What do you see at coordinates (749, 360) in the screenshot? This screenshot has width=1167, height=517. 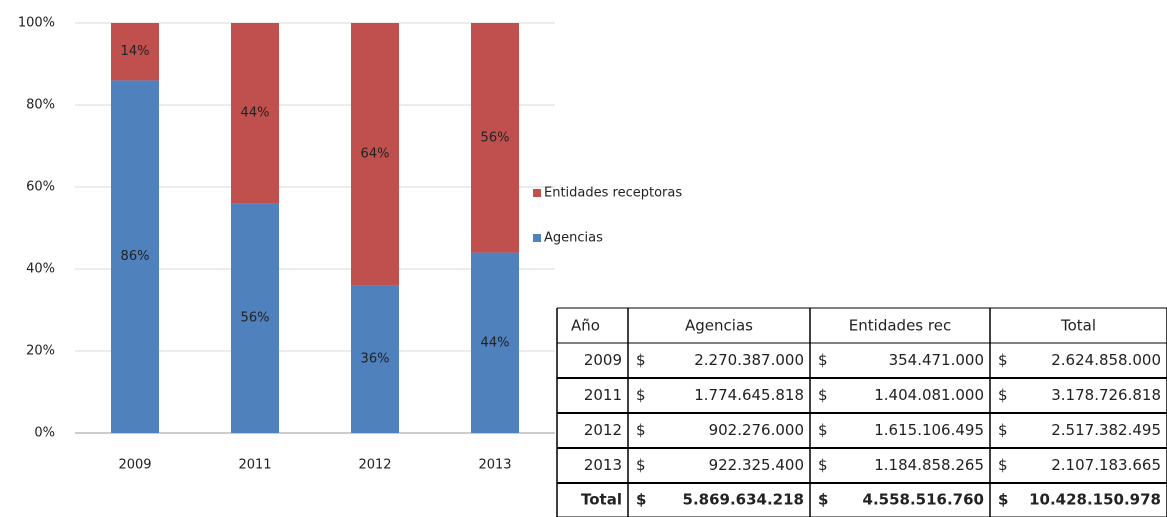 I see `table-cell: 2.270.387.000` at bounding box center [749, 360].